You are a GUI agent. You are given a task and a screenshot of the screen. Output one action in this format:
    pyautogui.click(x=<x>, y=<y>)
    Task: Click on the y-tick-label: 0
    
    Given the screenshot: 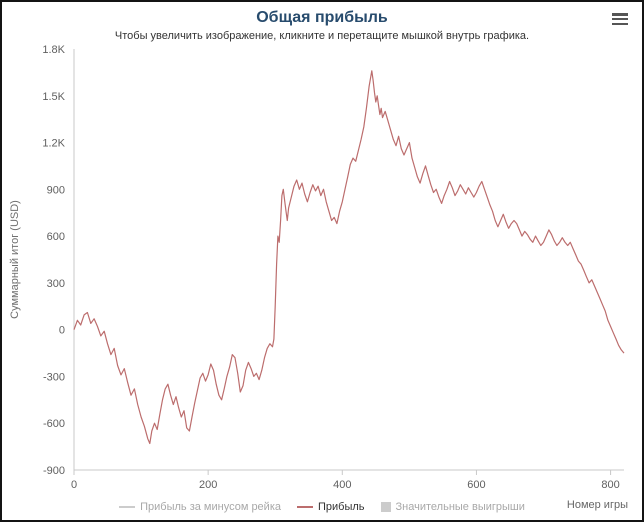 What is the action you would take?
    pyautogui.click(x=62, y=331)
    